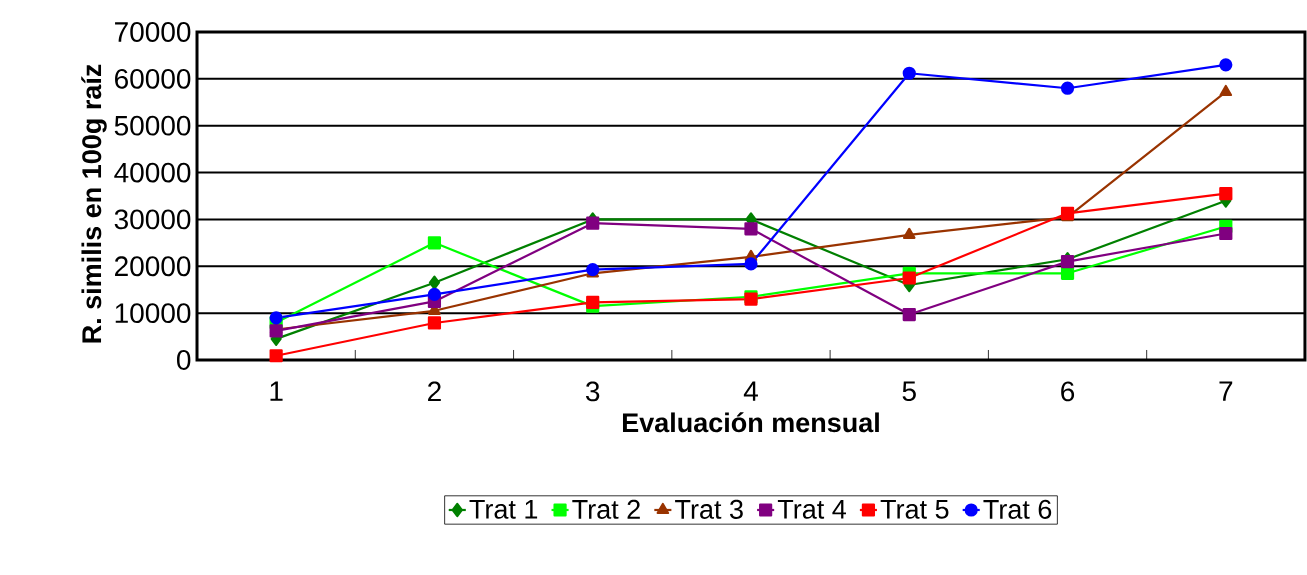 The height and width of the screenshot is (575, 1307). I want to click on y-tick-label: 40000, so click(152, 172).